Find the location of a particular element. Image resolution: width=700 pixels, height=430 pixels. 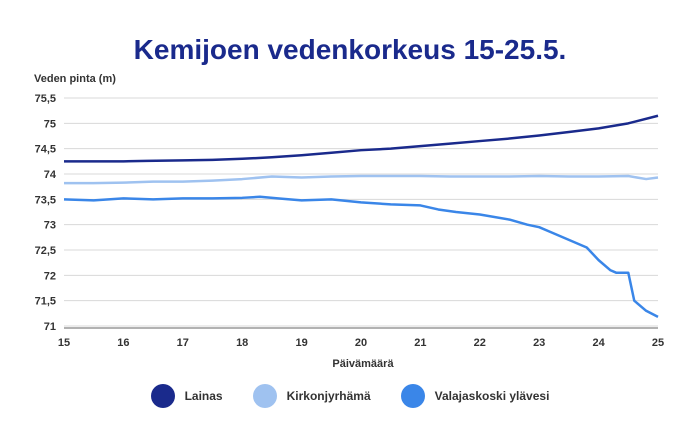

legend-item-valajaskoski: Valajaskoski ylävesi is located at coordinates (475, 396).